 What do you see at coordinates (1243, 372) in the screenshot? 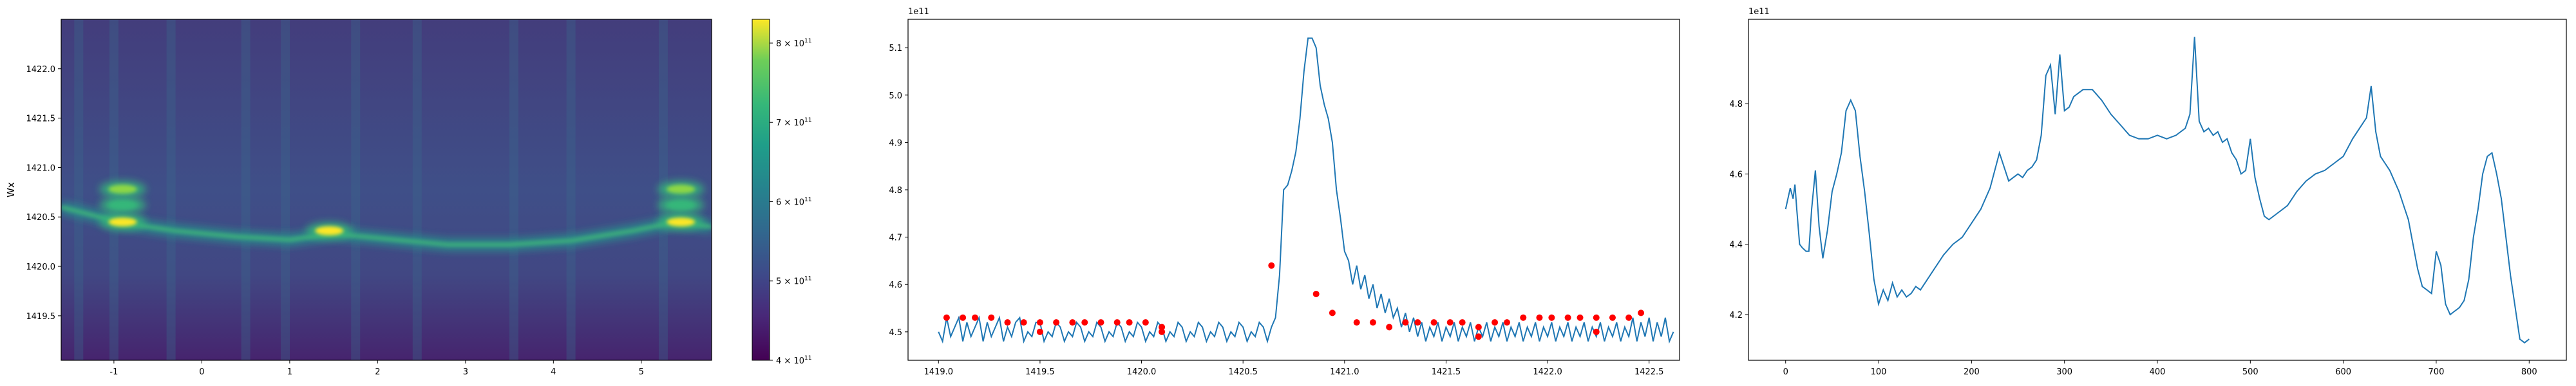
I see `xtick-label: 1420.5` at bounding box center [1243, 372].